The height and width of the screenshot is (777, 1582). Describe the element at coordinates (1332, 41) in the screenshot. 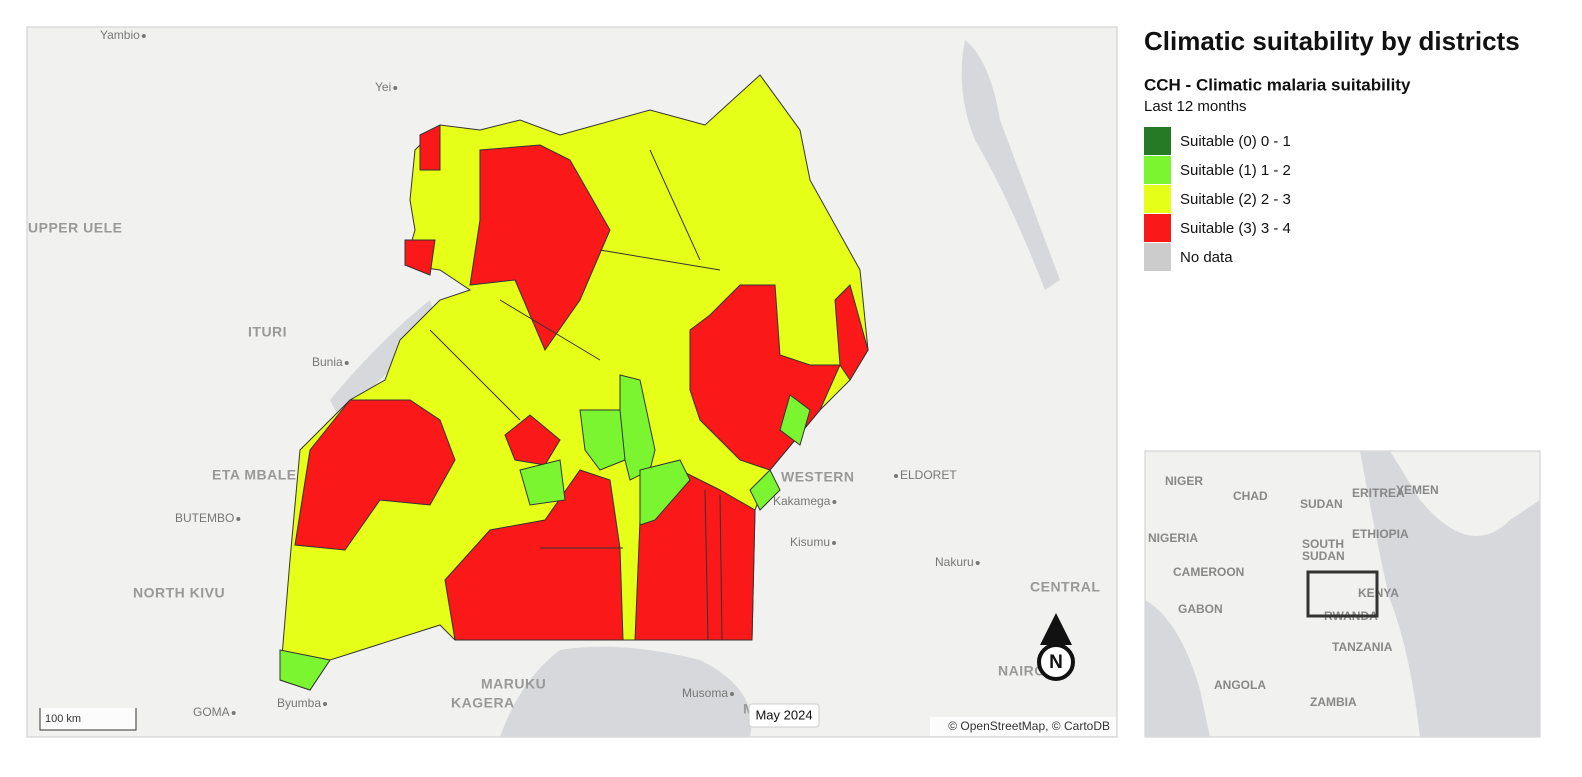

I see `title: Climatic suitability by districts` at that location.